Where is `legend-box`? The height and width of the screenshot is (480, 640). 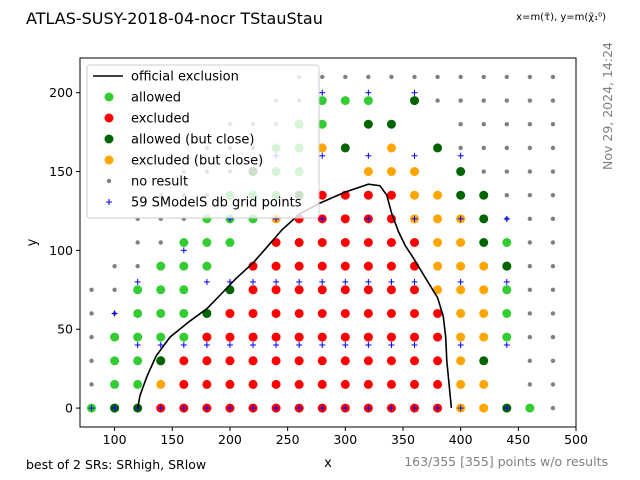
legend-box is located at coordinates (203, 141).